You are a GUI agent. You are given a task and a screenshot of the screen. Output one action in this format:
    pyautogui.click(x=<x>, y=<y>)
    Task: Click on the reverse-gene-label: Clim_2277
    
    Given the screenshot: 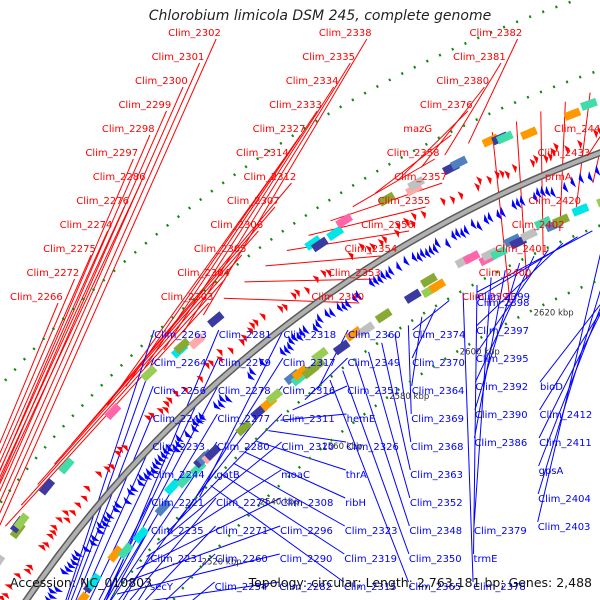 What is the action you would take?
    pyautogui.click(x=243, y=419)
    